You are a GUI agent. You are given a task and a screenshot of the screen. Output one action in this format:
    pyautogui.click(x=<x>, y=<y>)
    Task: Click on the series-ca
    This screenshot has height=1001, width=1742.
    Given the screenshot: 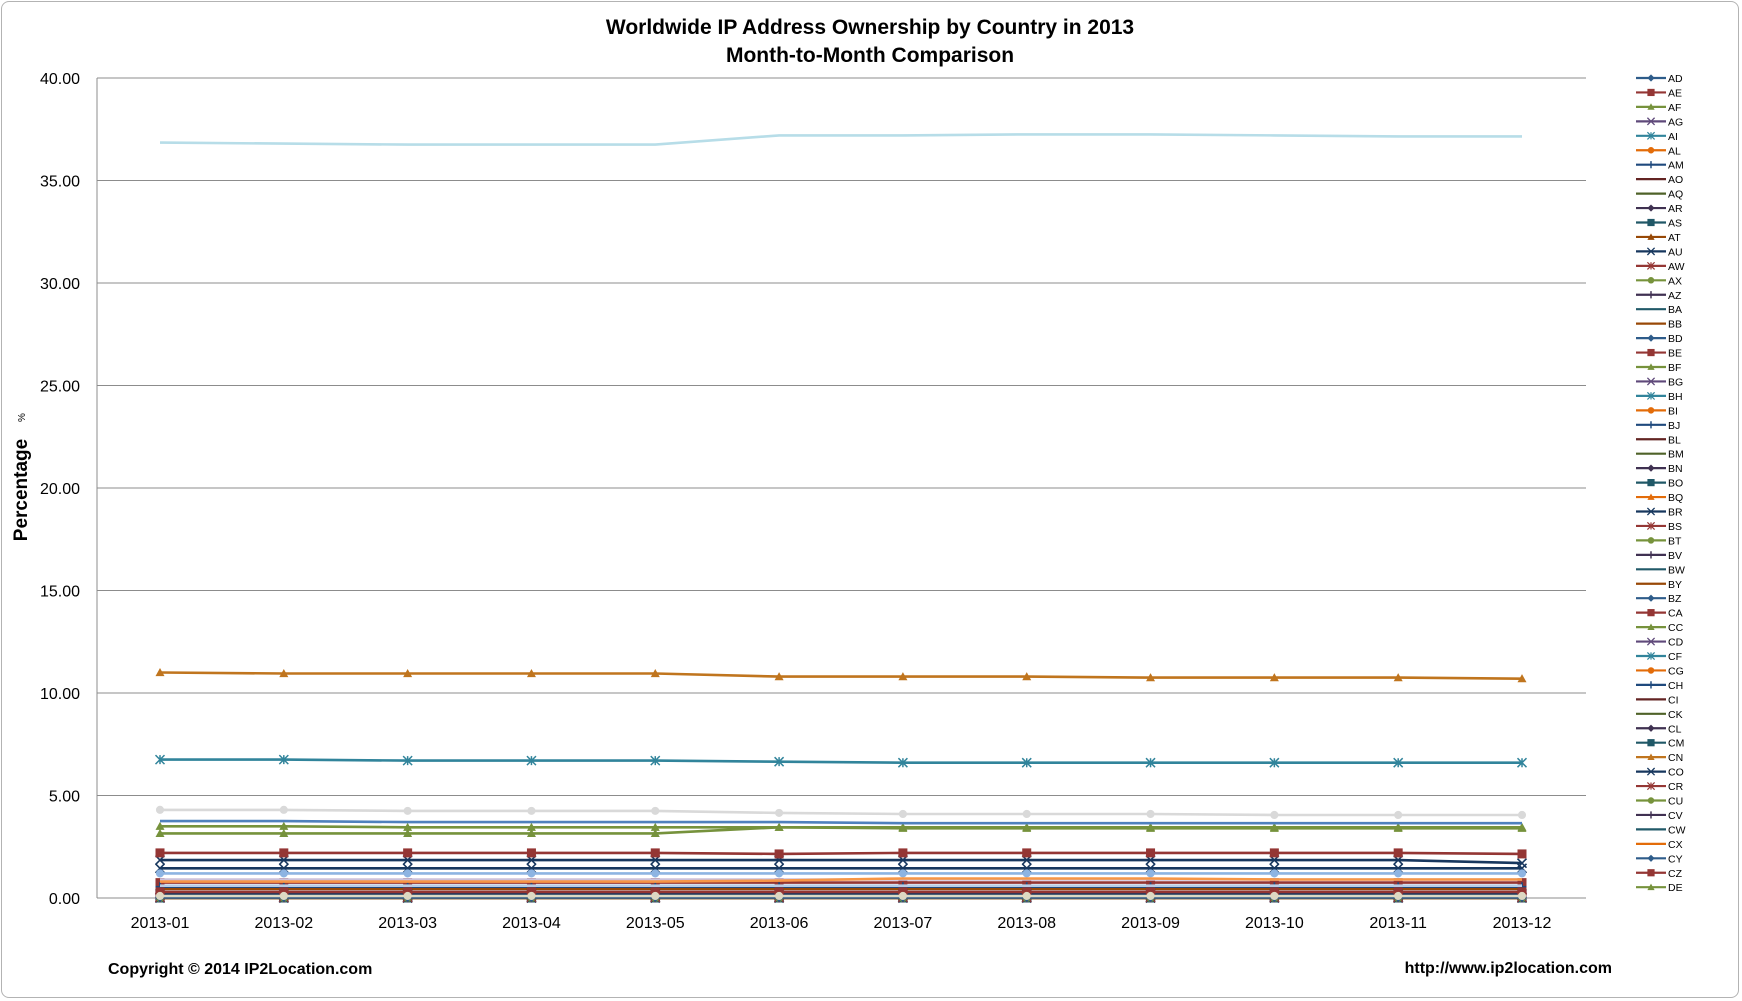 What is the action you would take?
    pyautogui.click(x=841, y=853)
    